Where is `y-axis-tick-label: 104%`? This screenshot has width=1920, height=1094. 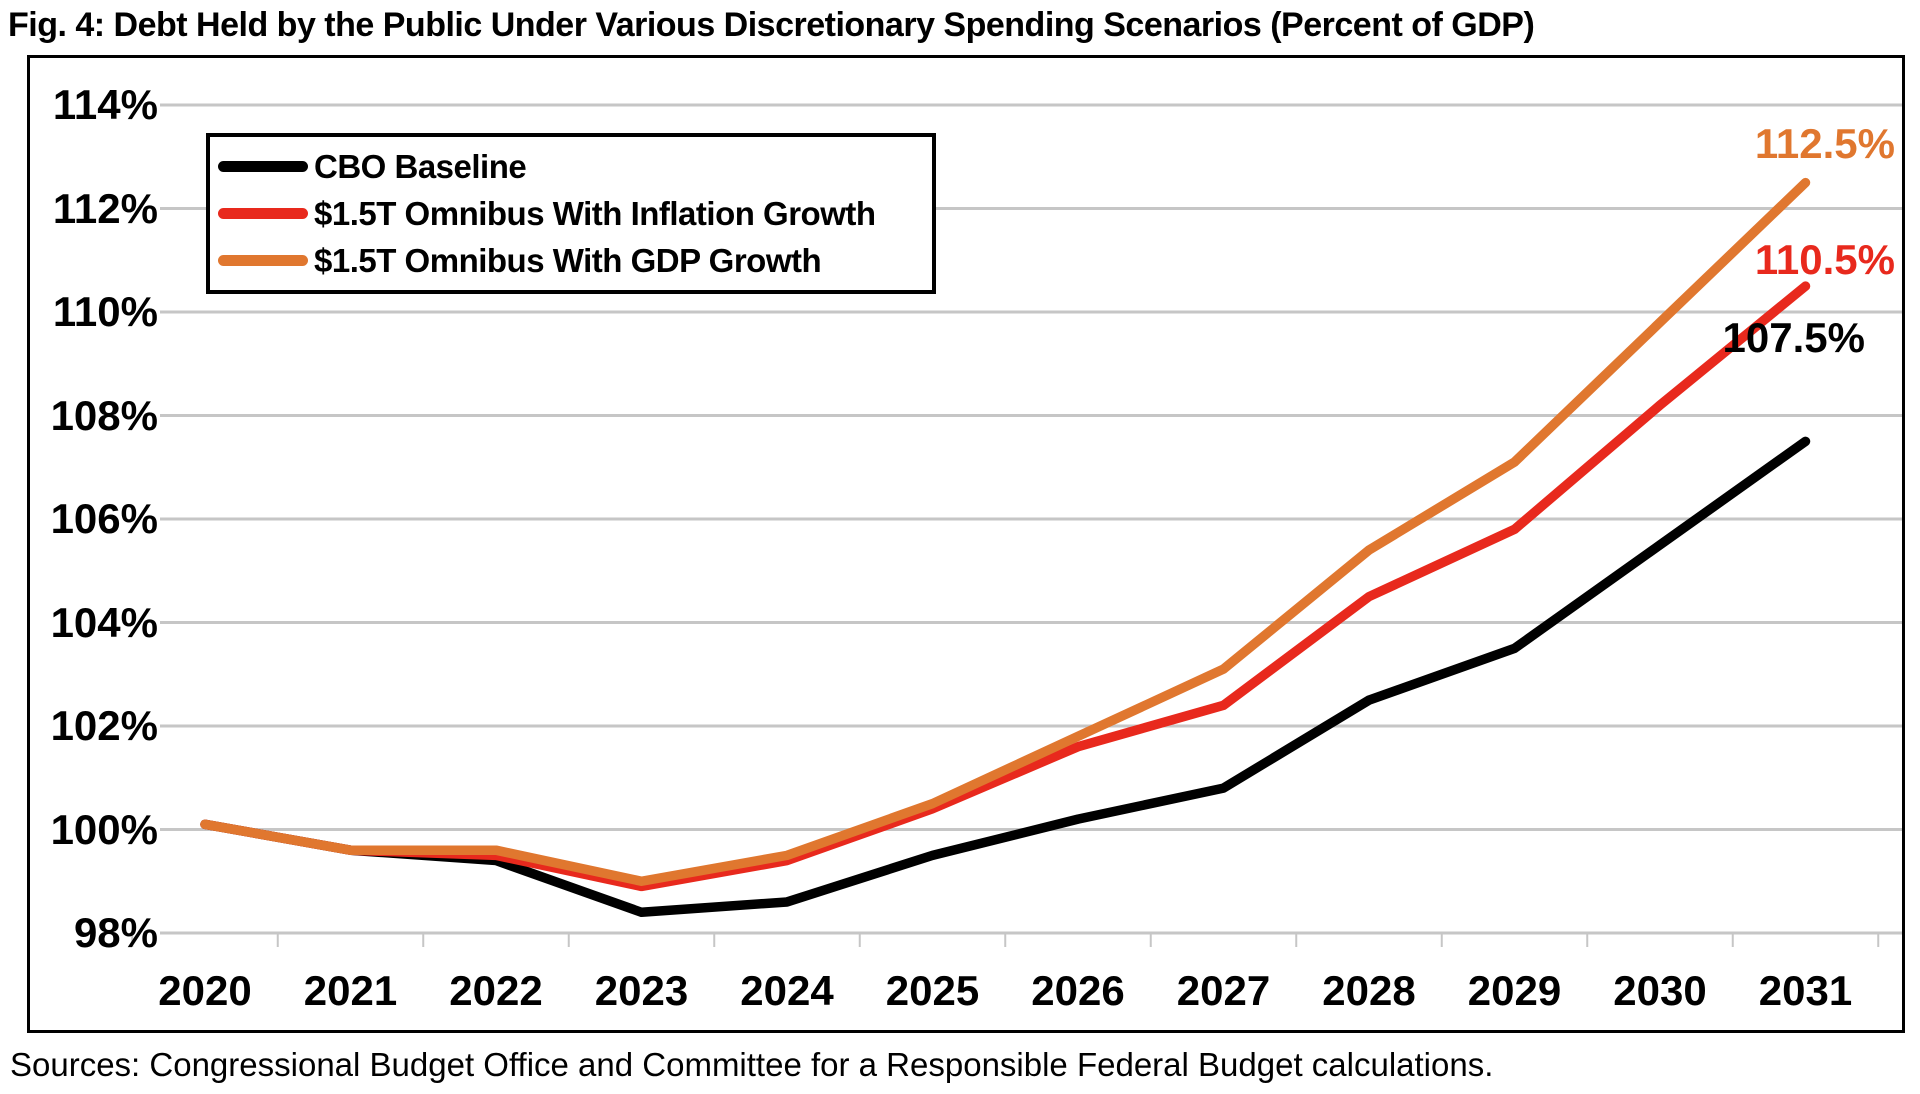 y-axis-tick-label: 104% is located at coordinates (104, 622).